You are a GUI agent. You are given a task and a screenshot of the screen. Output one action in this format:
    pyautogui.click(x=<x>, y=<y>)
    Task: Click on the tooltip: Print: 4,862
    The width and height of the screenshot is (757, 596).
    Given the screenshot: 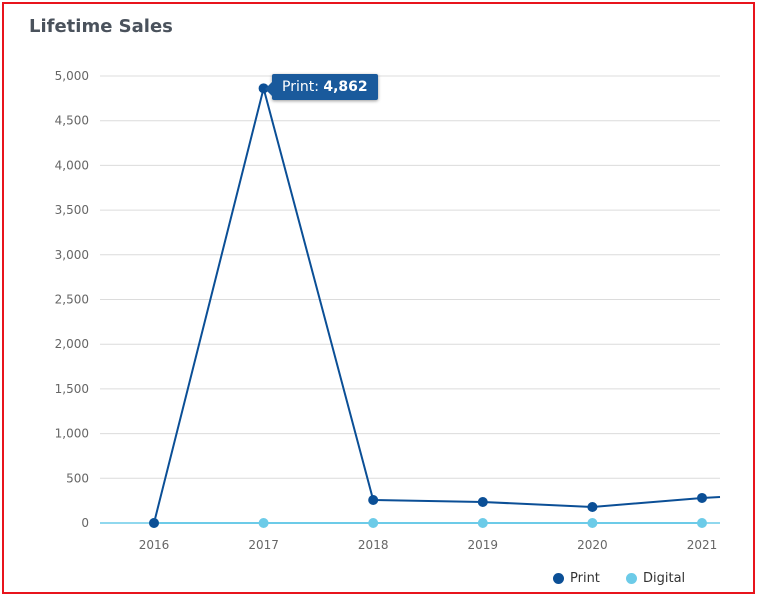 What is the action you would take?
    pyautogui.click(x=321, y=87)
    